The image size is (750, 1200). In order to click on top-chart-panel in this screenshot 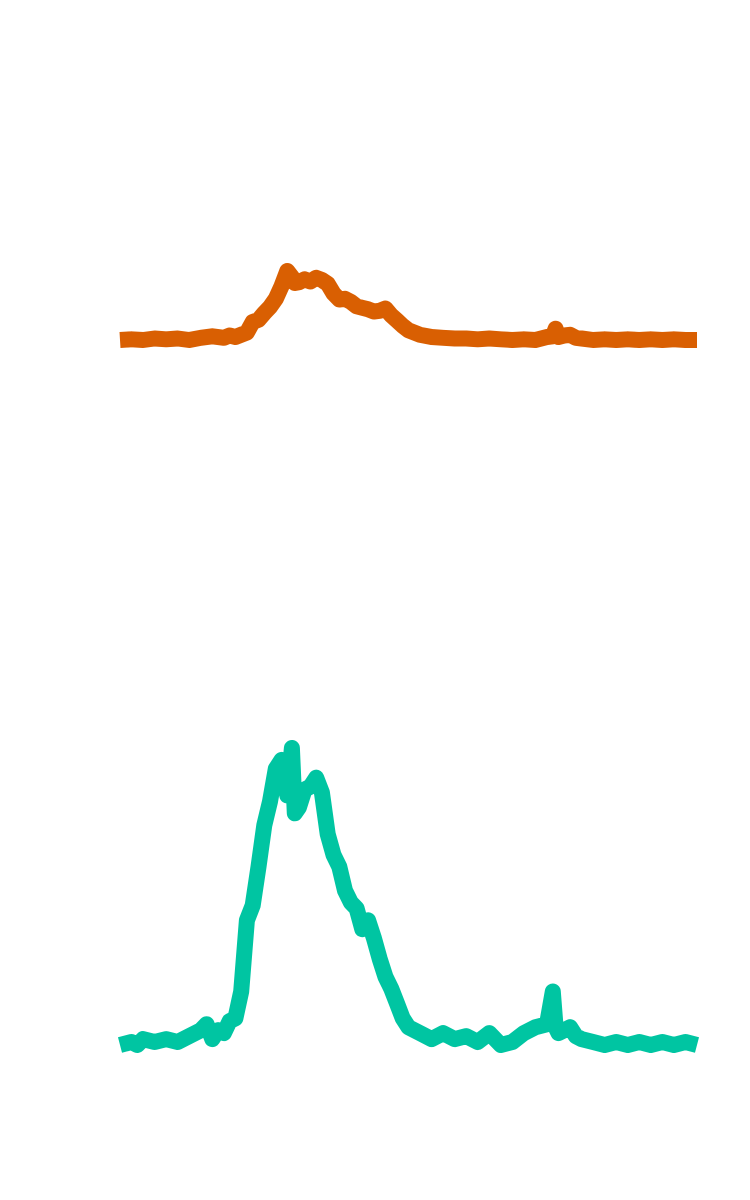, I will do `click(408, 305)`.